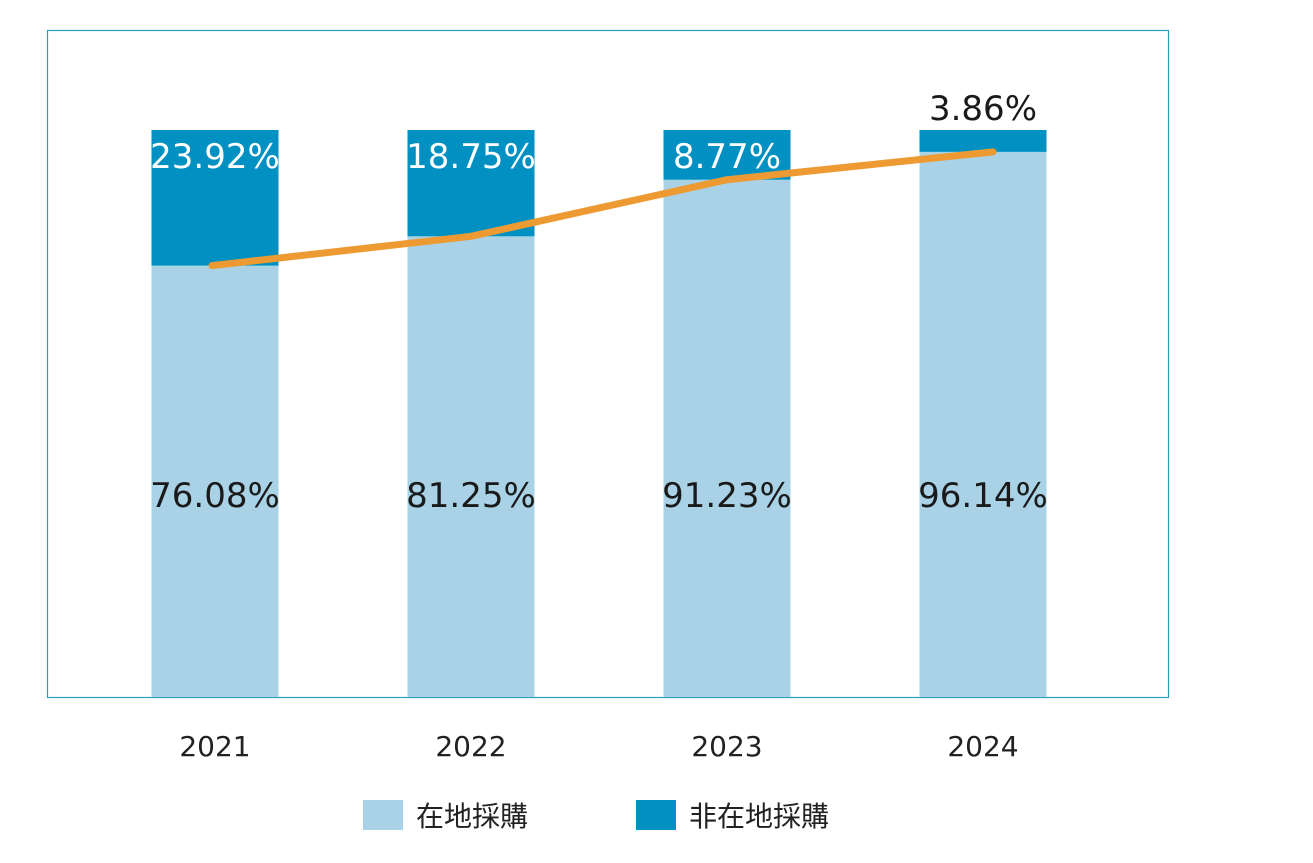 This screenshot has width=1313, height=863. I want to click on trend-line, so click(602, 209).